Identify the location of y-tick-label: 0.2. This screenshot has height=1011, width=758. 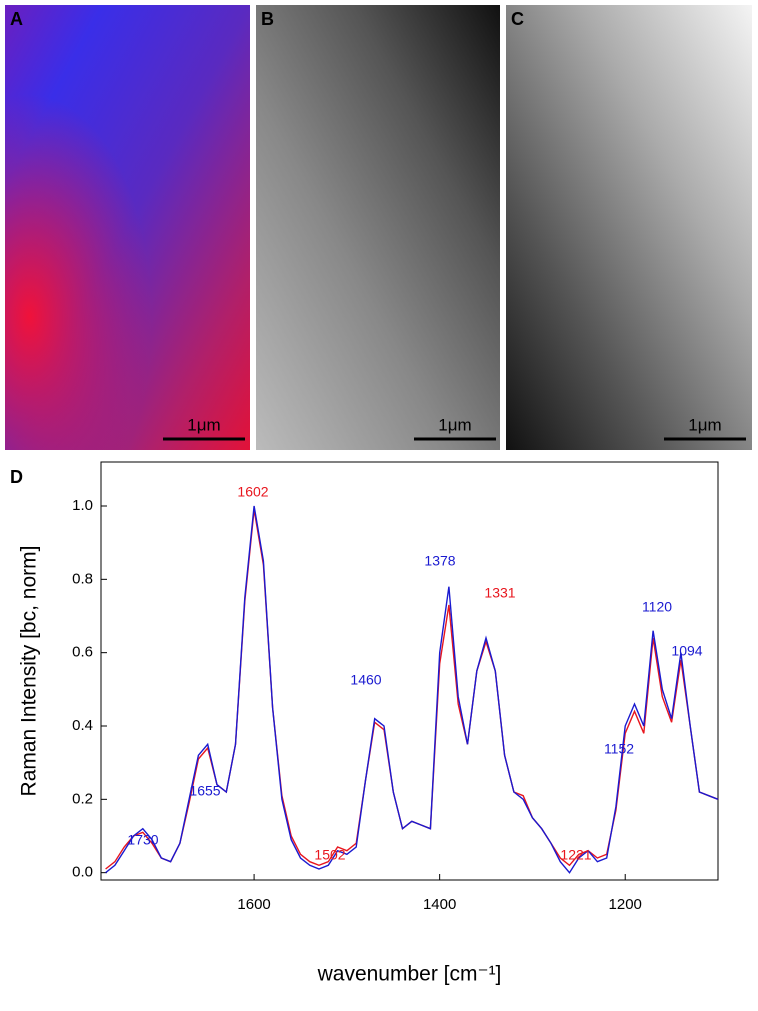
(82, 798).